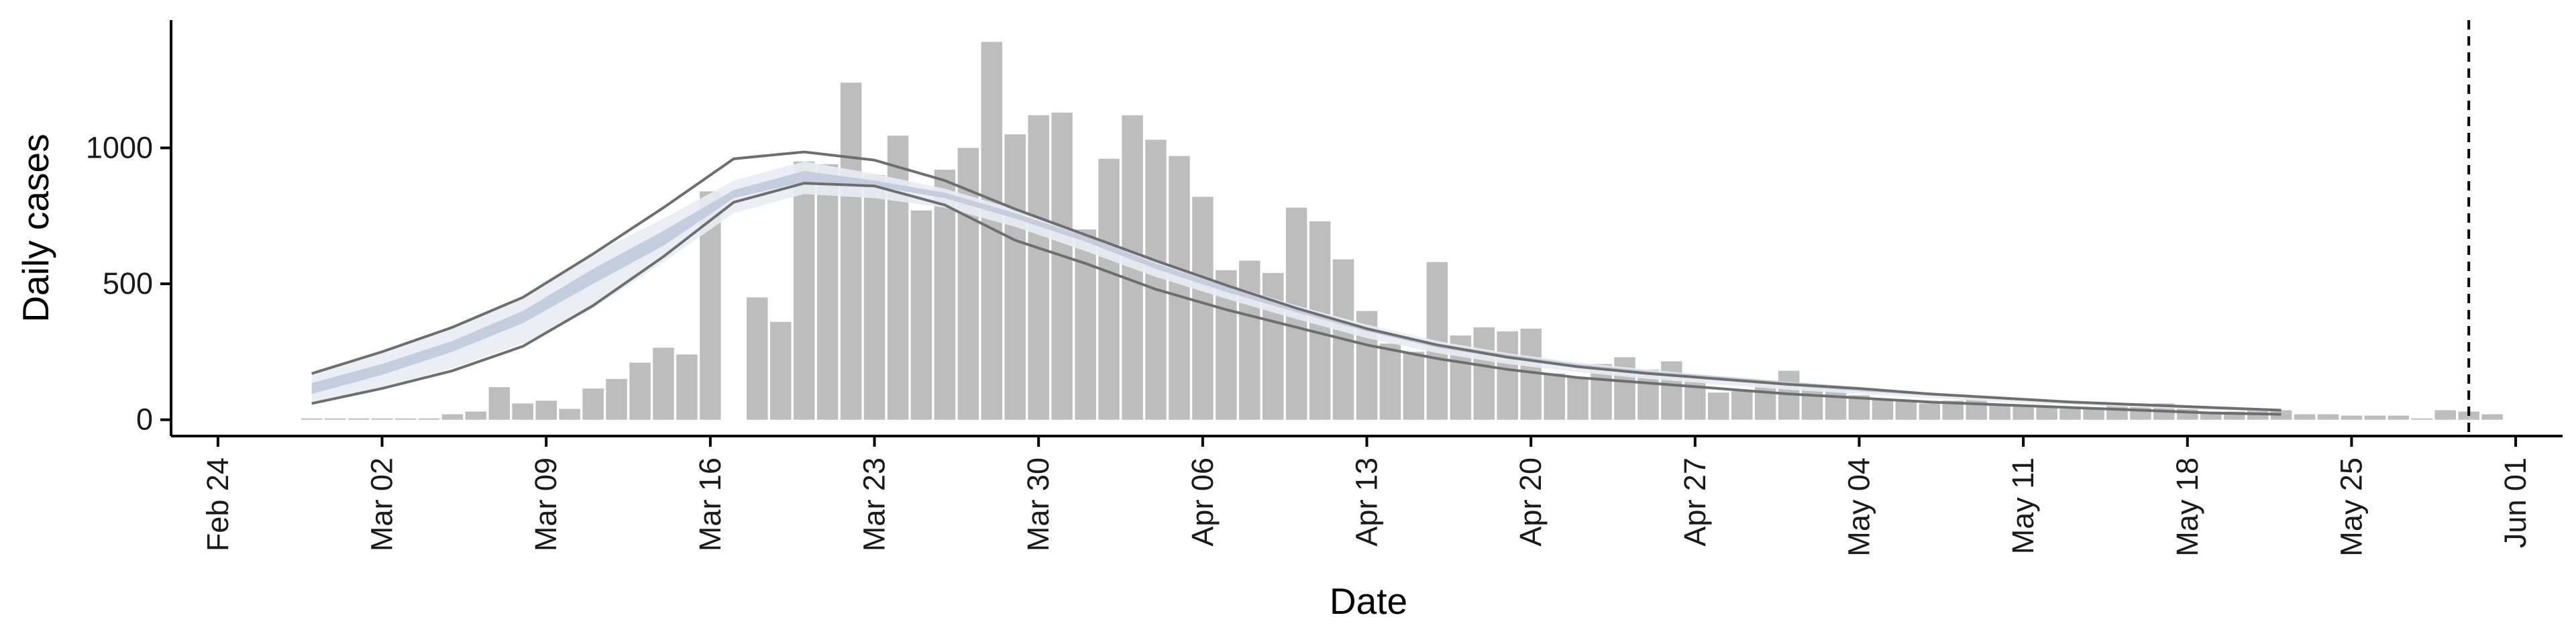 This screenshot has width=2576, height=644. I want to click on x-tick-label: May 11, so click(2023, 506).